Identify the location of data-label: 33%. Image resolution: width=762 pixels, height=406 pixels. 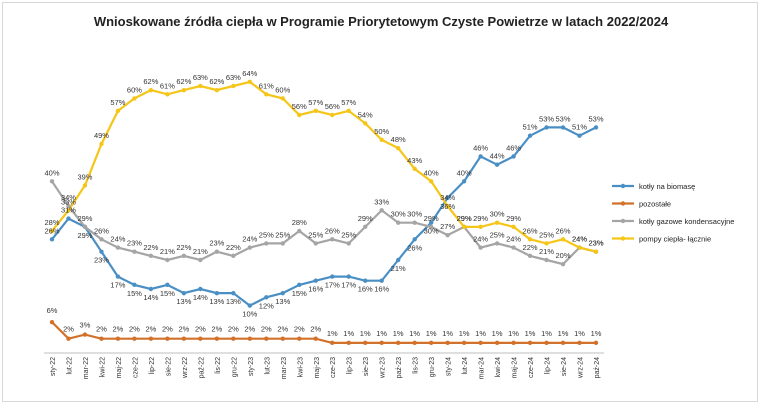
(381, 201).